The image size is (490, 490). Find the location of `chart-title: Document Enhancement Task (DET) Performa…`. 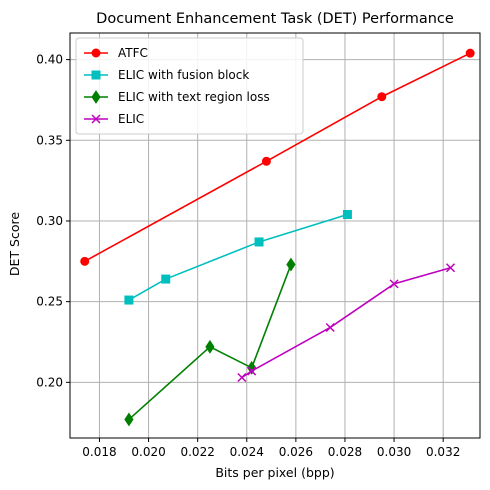

chart-title: Document Enhancement Task (DET) Performa… is located at coordinates (275, 19).